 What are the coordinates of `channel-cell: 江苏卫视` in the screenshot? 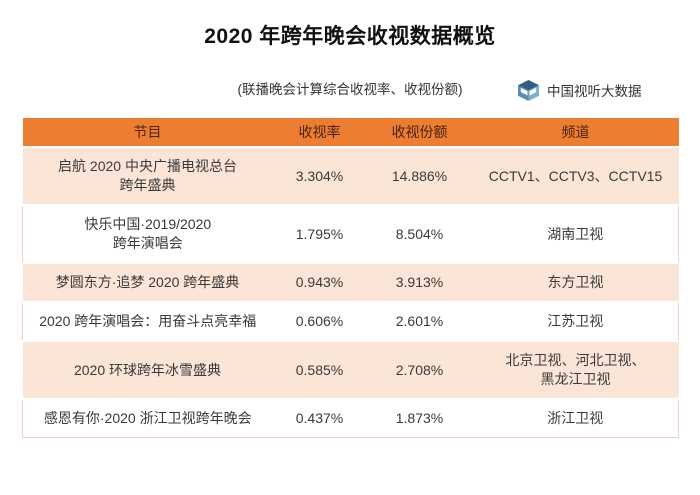 It's located at (575, 321).